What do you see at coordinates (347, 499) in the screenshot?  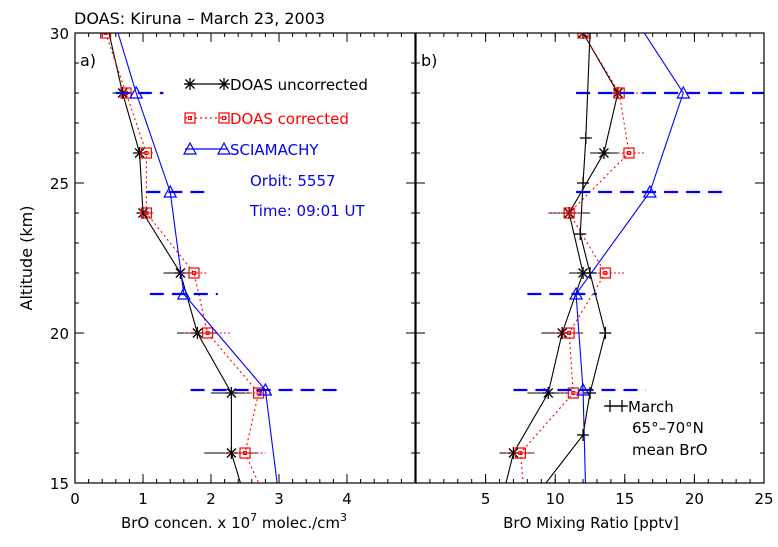 I see `x-tick-label-a: 4` at bounding box center [347, 499].